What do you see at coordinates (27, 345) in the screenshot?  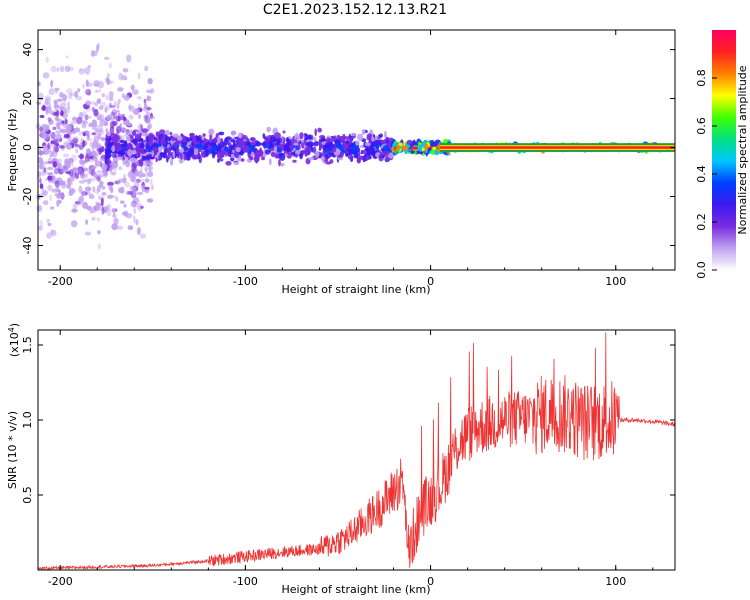 I see `y-tick-label: 1.5` at bounding box center [27, 345].